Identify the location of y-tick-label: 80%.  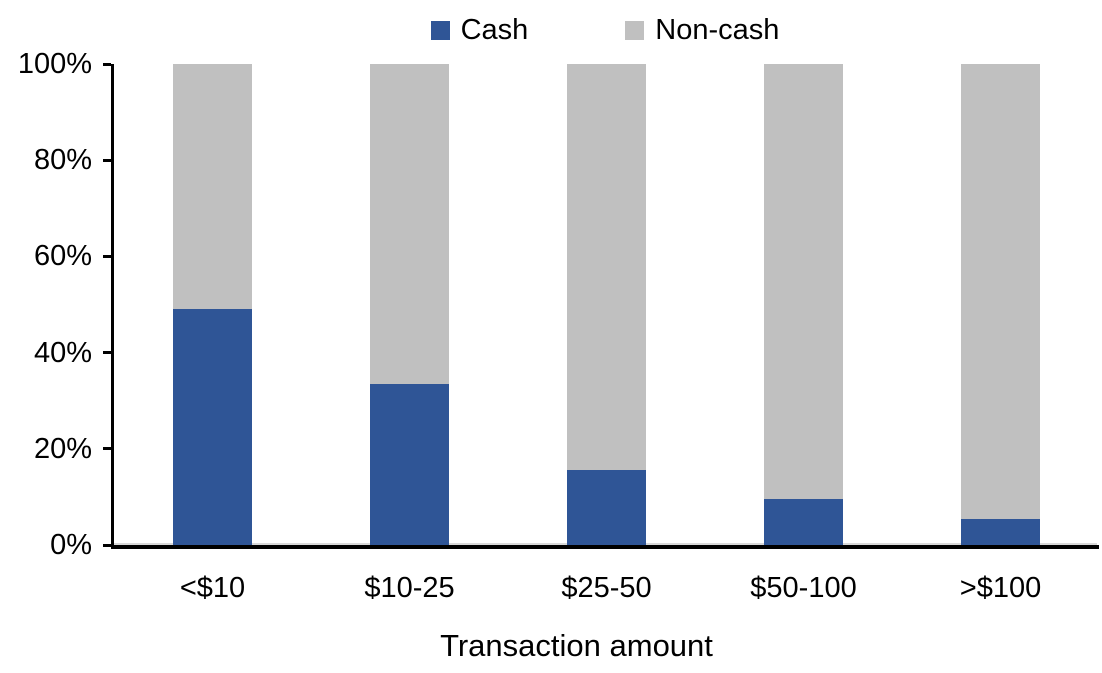
(62, 160).